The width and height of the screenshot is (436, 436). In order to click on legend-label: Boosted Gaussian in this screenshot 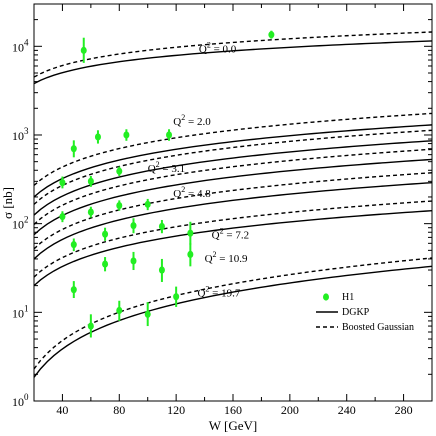, I will do `click(378, 327)`.